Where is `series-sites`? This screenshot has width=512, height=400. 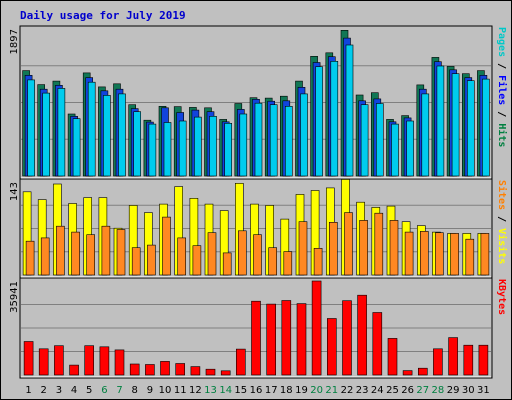
series-sites is located at coordinates (257, 244).